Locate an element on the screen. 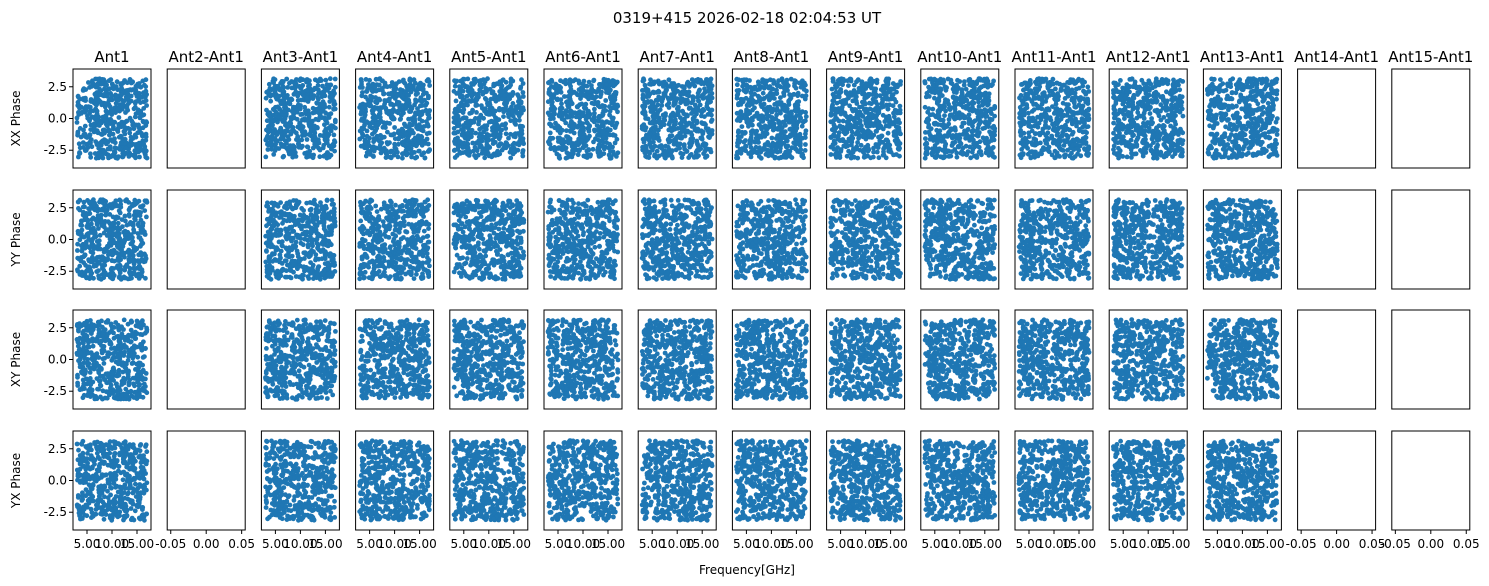 The image size is (1489, 586). x-tick-label: 0.05 is located at coordinates (241, 544).